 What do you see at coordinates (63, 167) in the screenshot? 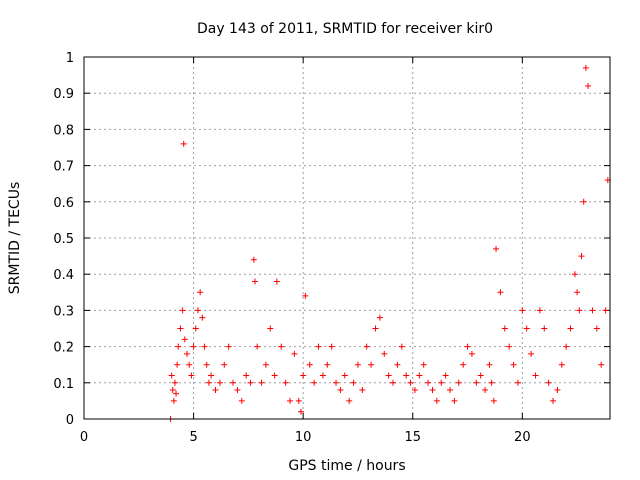
I see `y-tick-label: 0.7` at bounding box center [63, 167].